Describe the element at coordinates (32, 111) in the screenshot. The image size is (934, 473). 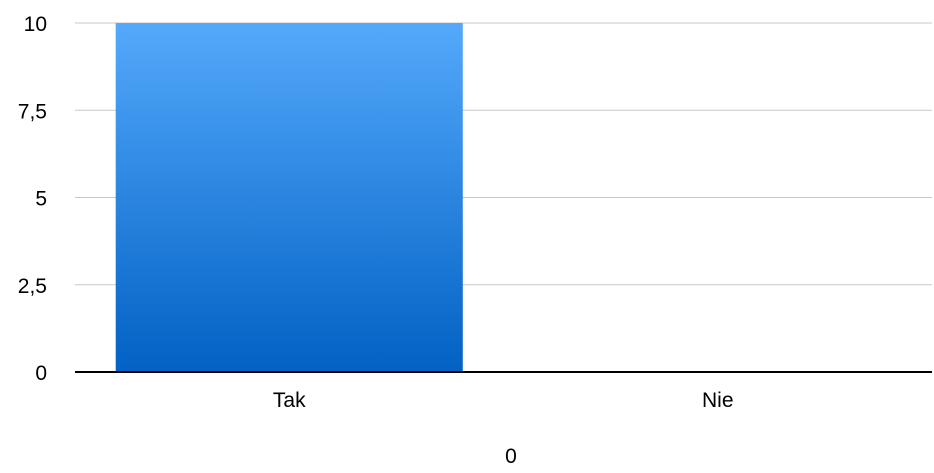
I see `y-tick-label: 7,5` at that location.